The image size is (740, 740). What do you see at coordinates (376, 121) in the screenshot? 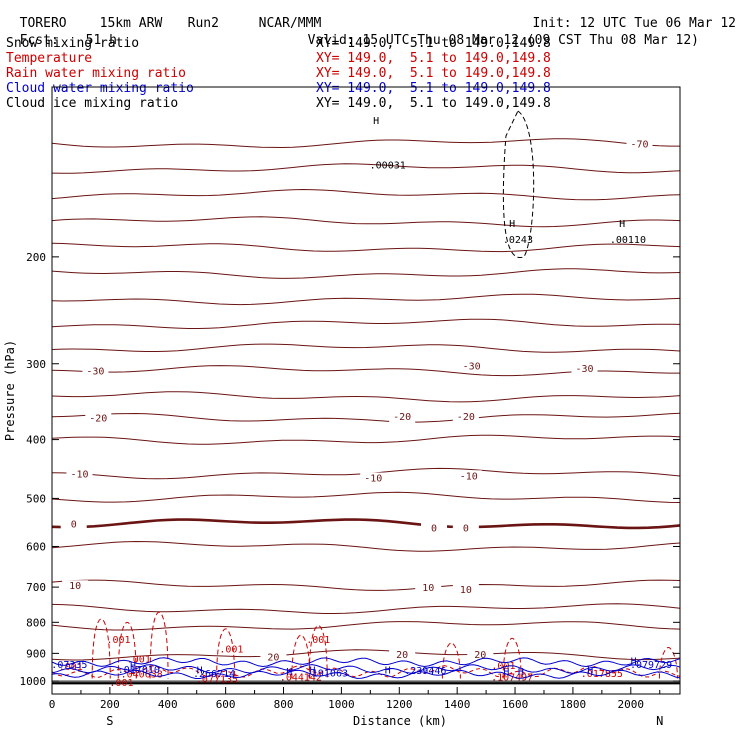
I see `cloud-ice-high-marker: H` at bounding box center [376, 121].